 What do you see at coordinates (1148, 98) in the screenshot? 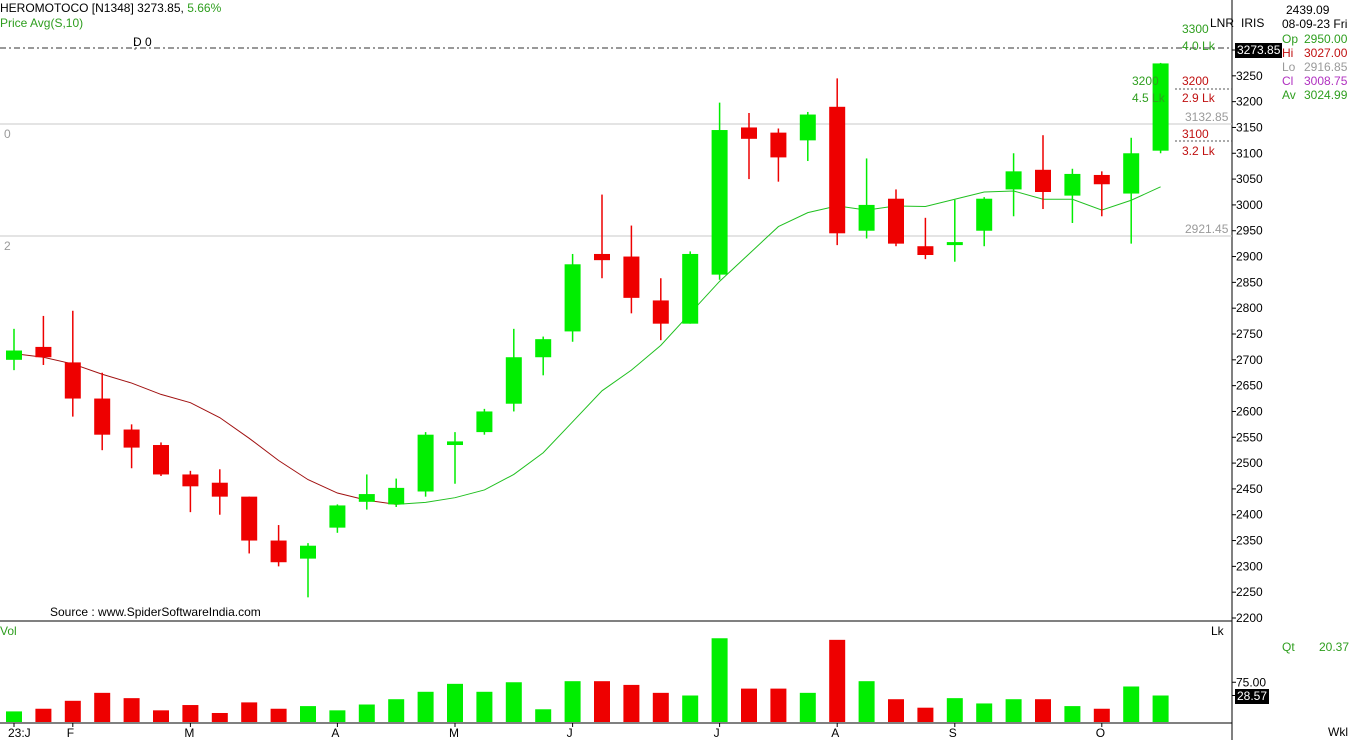
I see `level-3200-left-volume: 4.5 Lk` at bounding box center [1148, 98].